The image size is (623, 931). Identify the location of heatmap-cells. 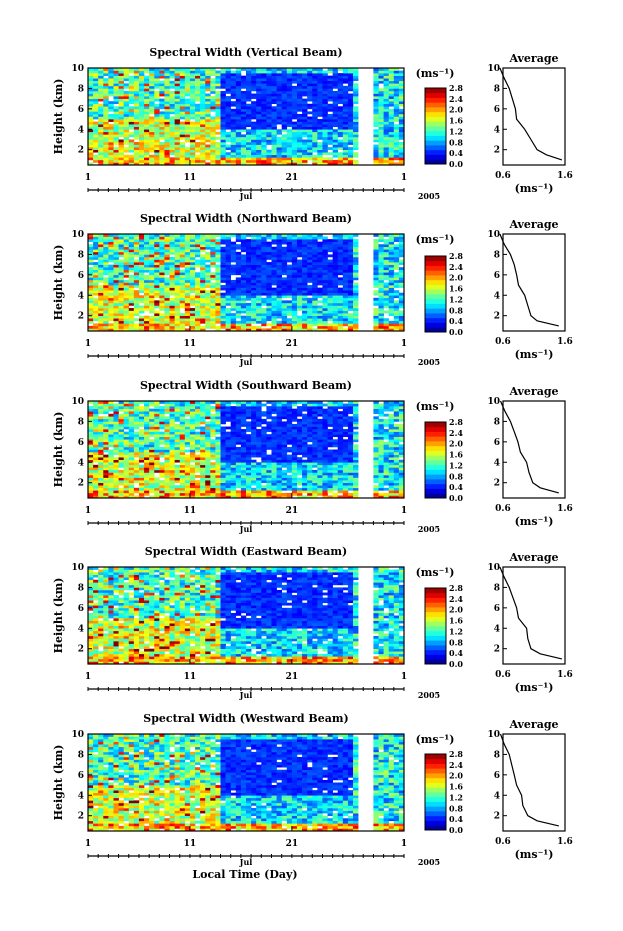
(246, 283).